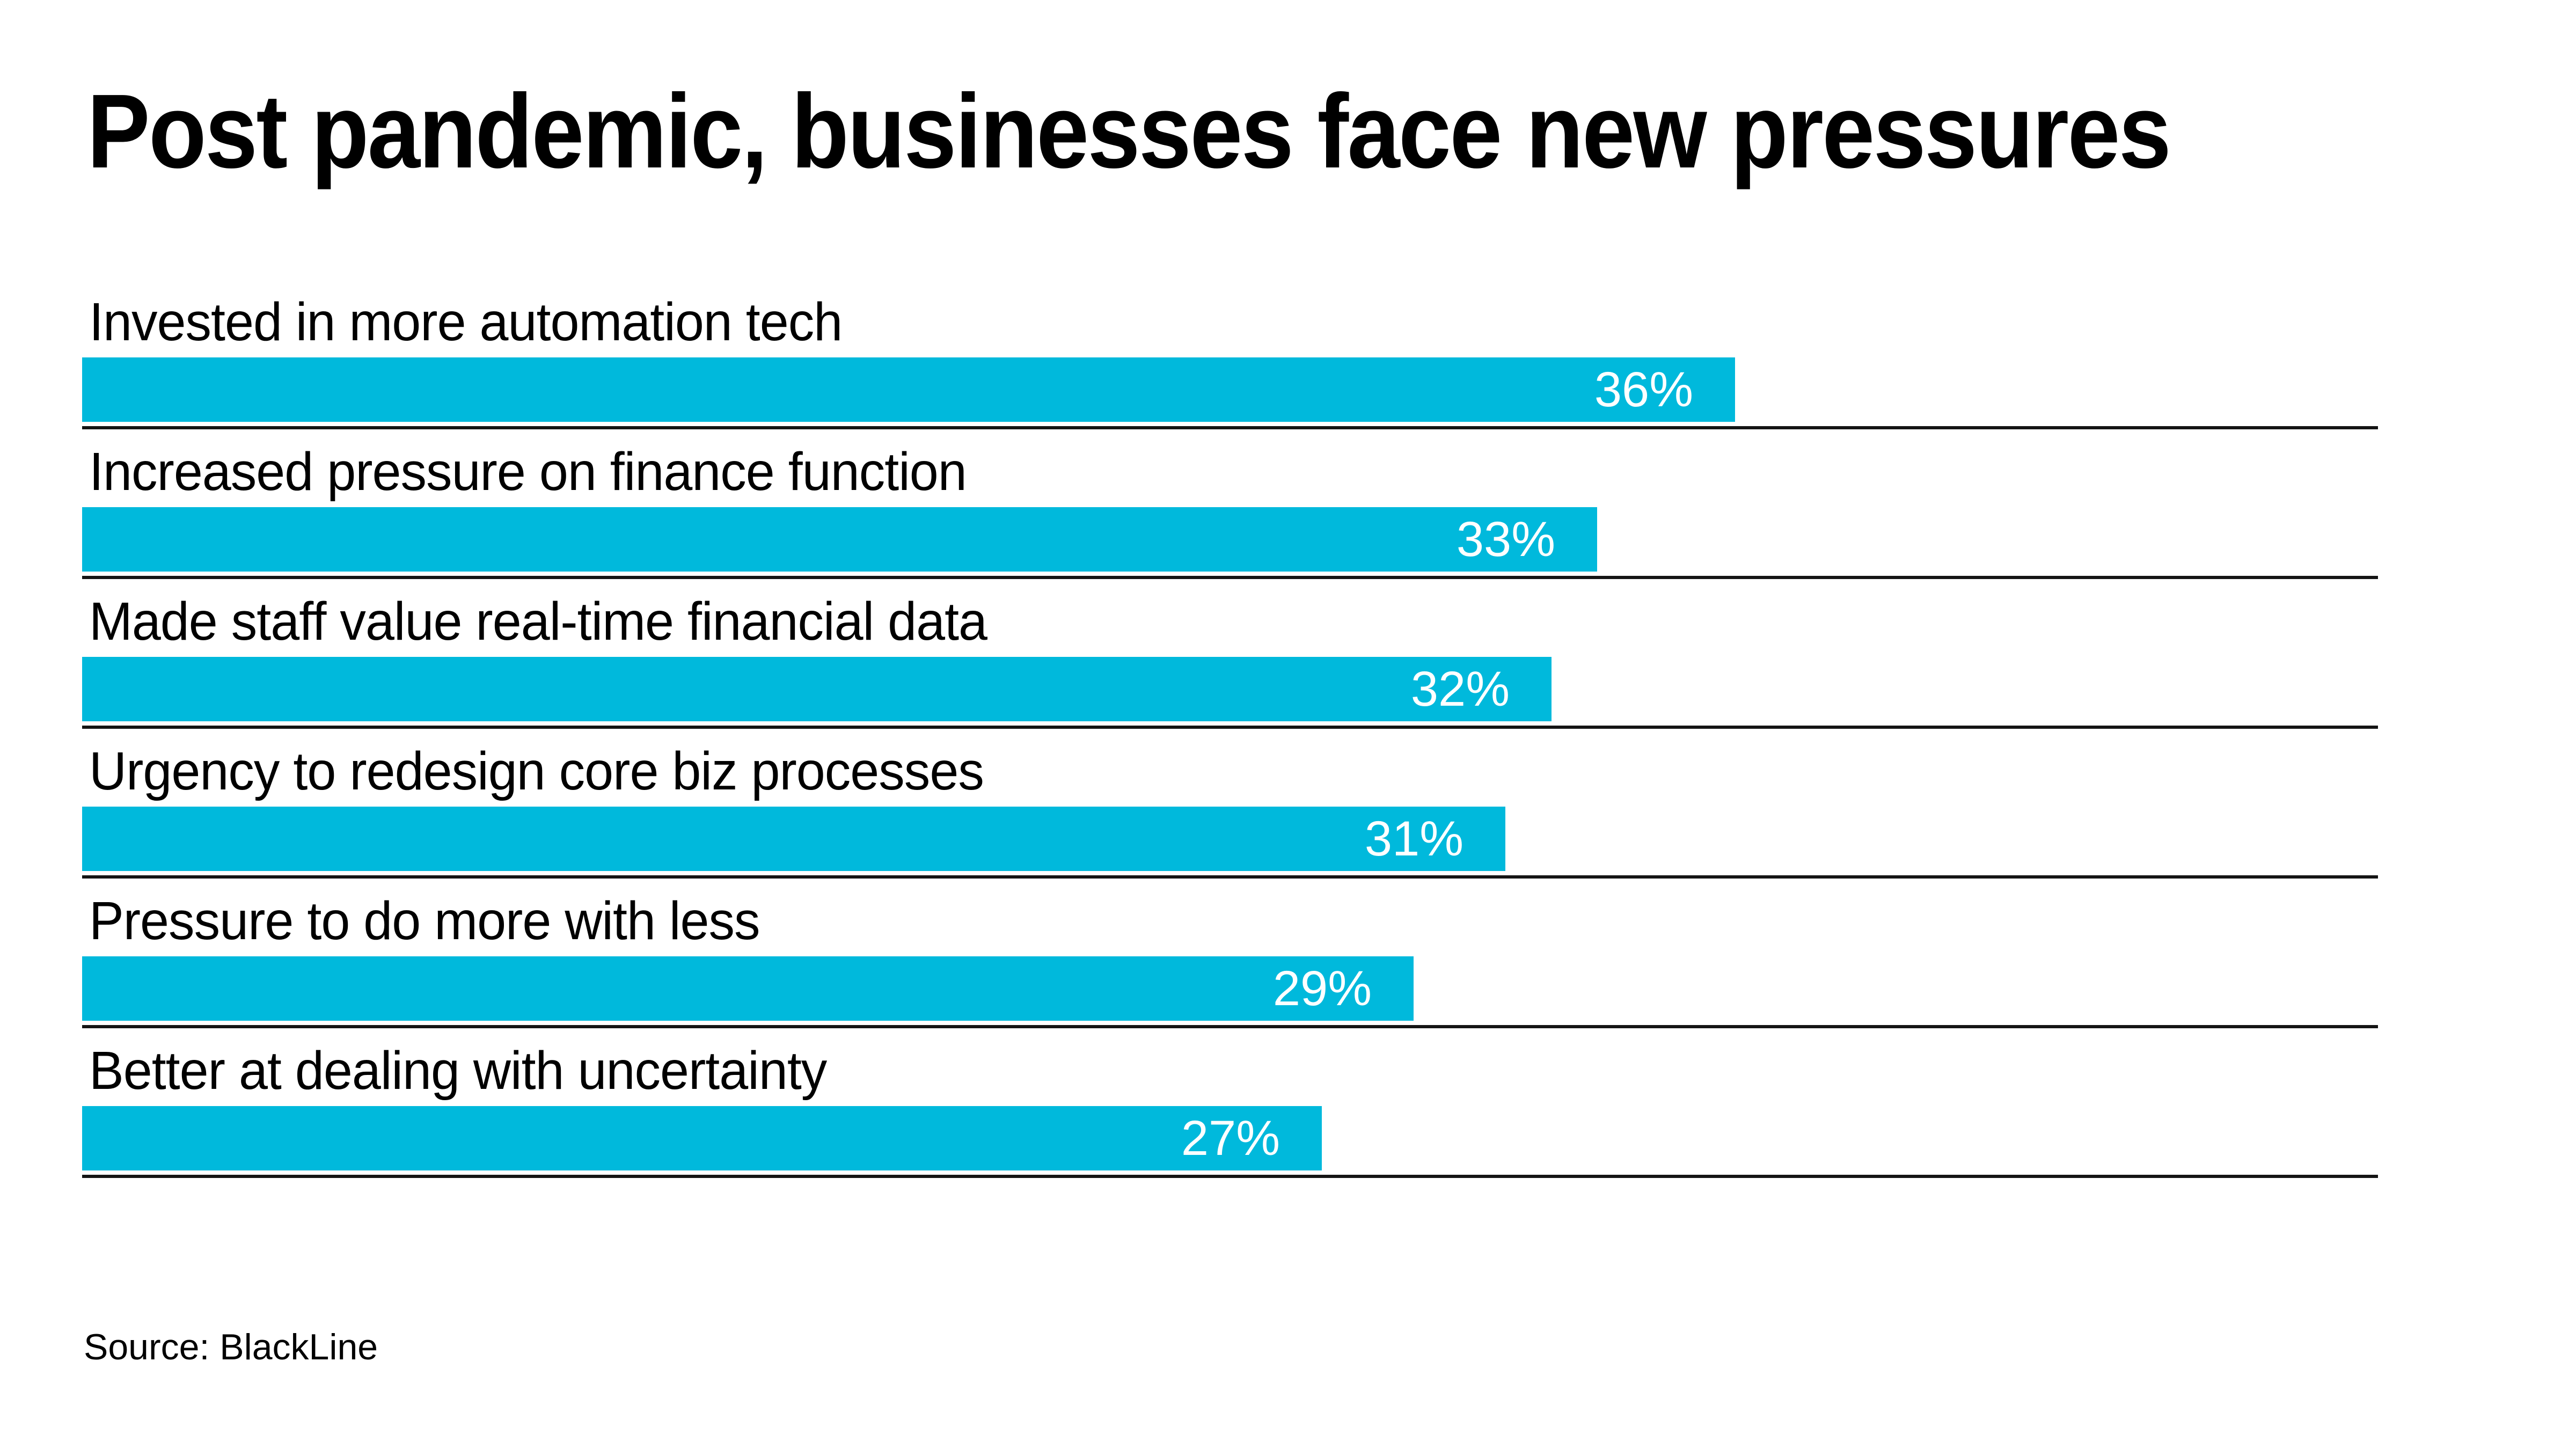 The height and width of the screenshot is (1449, 2576). What do you see at coordinates (908, 389) in the screenshot?
I see `bar: 36%` at bounding box center [908, 389].